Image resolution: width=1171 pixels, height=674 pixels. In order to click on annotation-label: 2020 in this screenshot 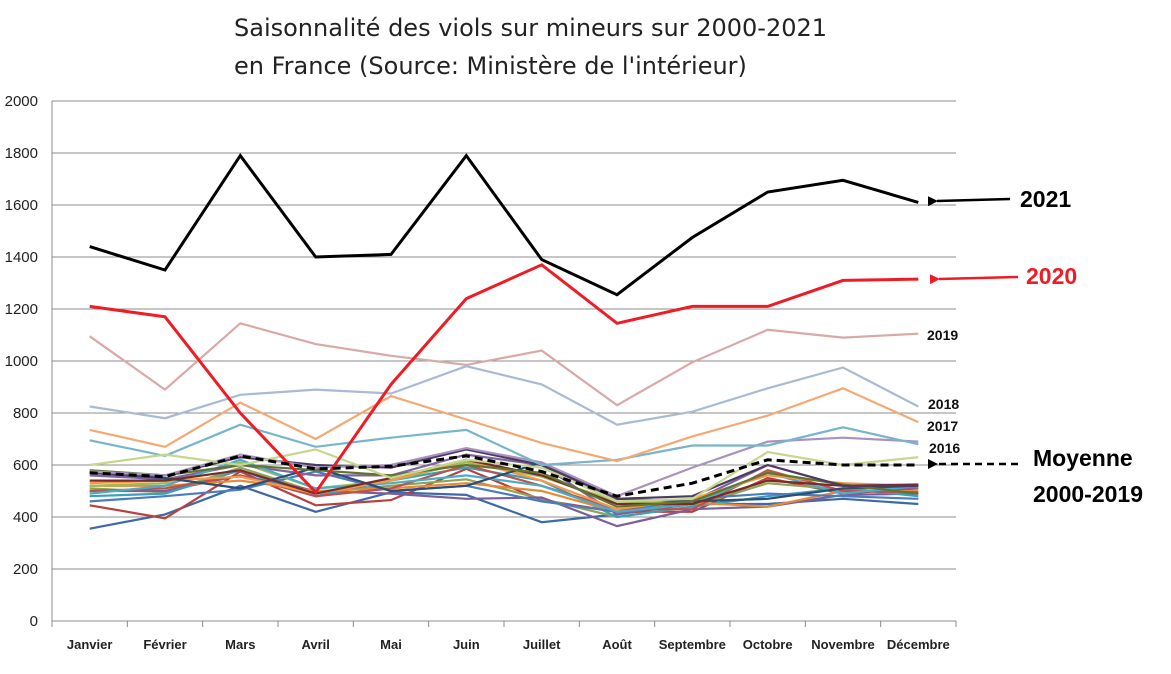, I will do `click(1051, 276)`.